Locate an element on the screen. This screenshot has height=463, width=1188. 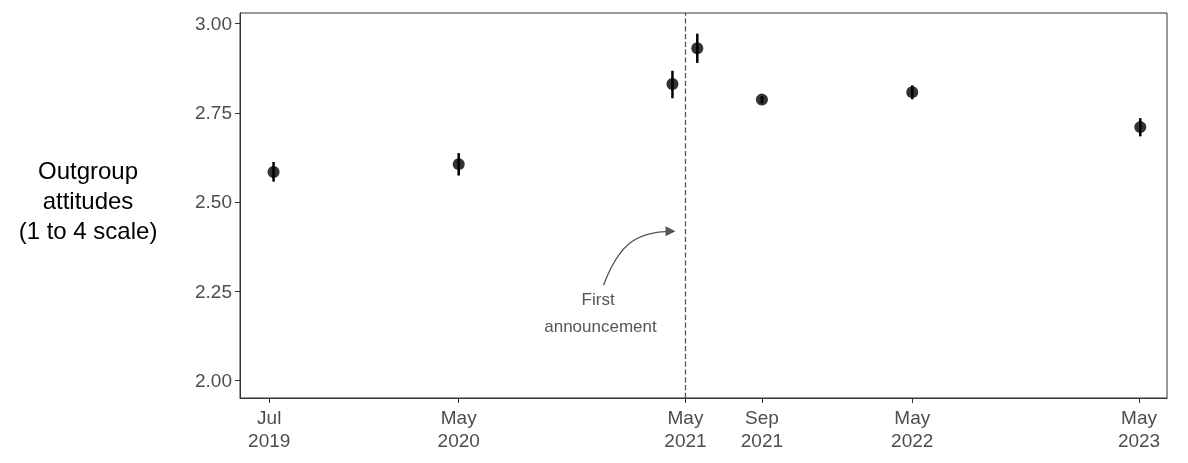
x-tick-label: Sep 2021 is located at coordinates (762, 429).